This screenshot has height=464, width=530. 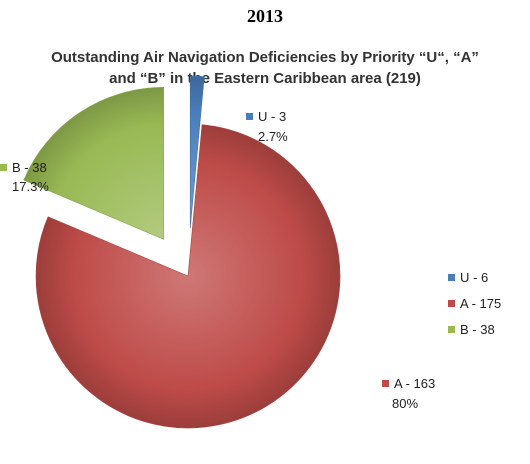 I want to click on slice-label-b: B - 38, so click(x=29, y=167).